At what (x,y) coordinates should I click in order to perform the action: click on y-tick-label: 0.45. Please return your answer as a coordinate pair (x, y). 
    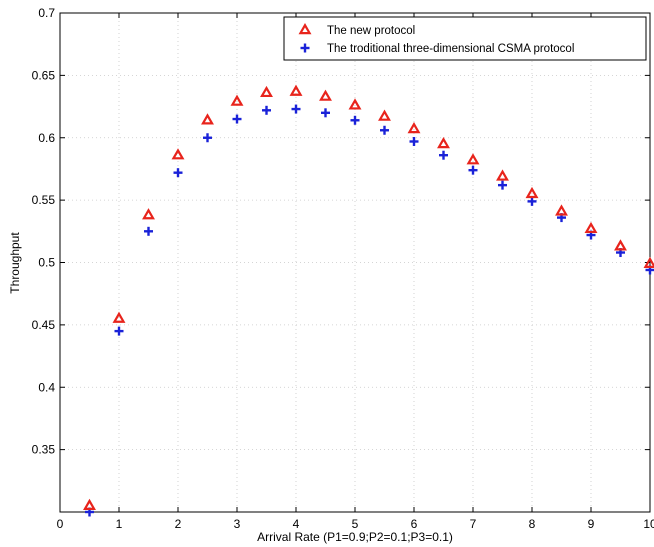
    Looking at the image, I should click on (44, 325).